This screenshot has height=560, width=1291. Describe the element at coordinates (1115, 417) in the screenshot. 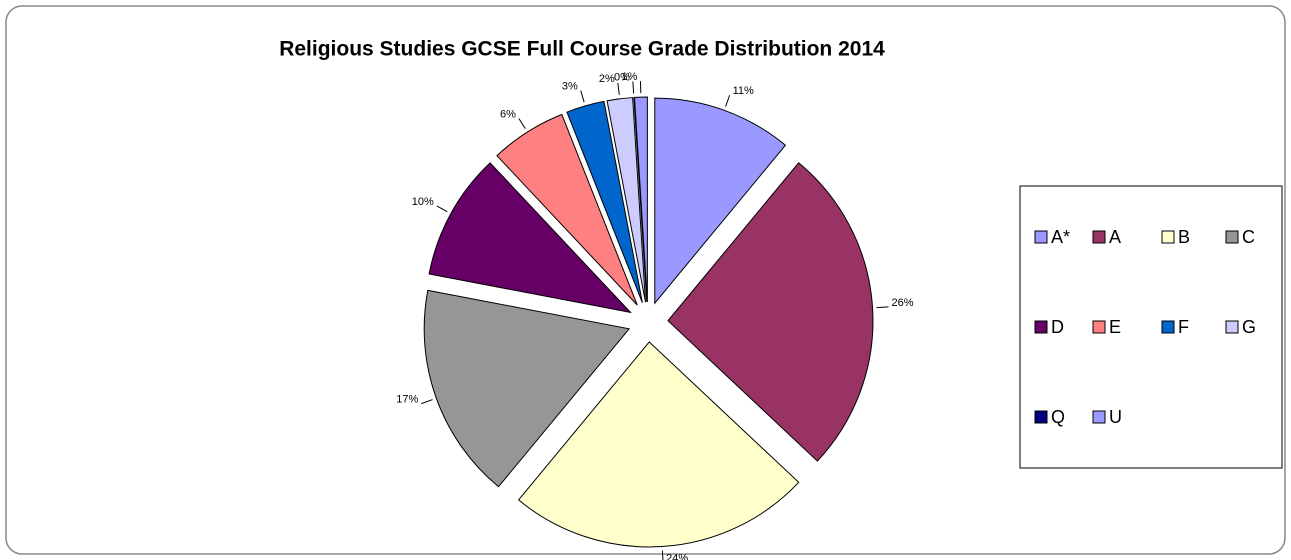

I see `legend-label: U` at that location.